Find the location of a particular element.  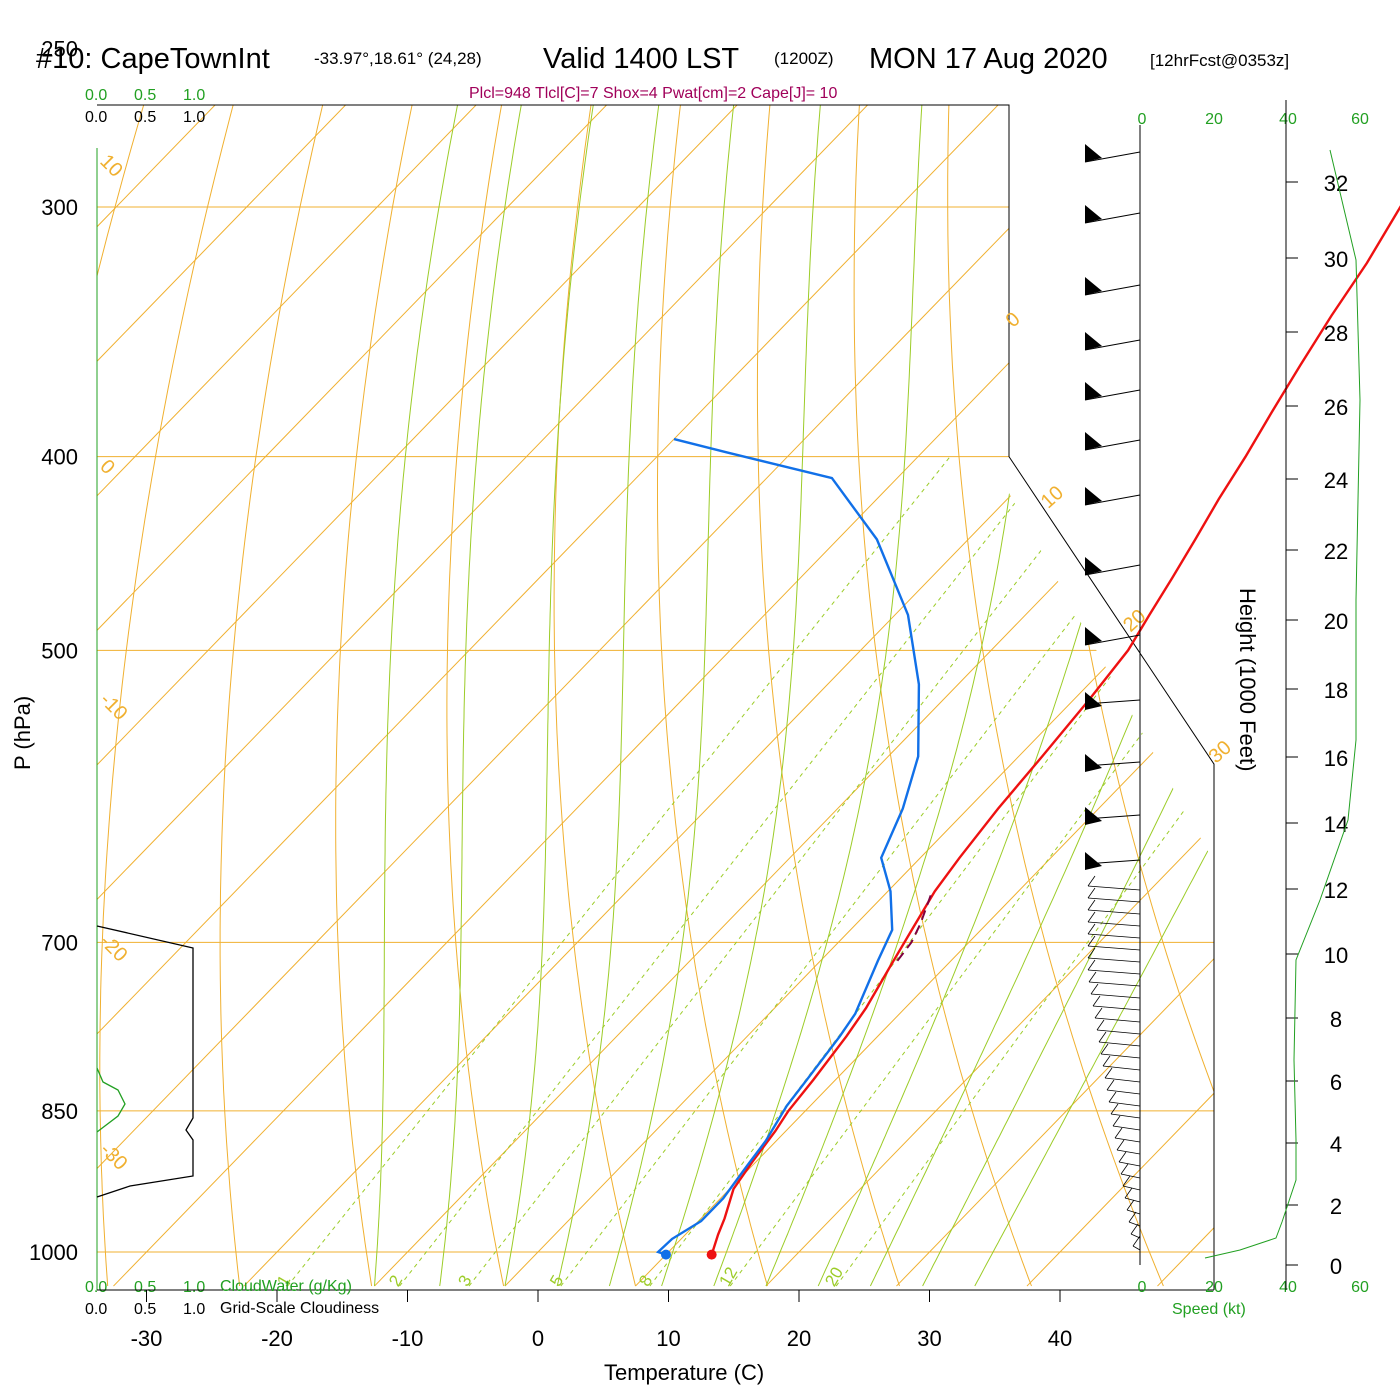

cloudiness-tick-bottom: 0.0 is located at coordinates (96, 1309).